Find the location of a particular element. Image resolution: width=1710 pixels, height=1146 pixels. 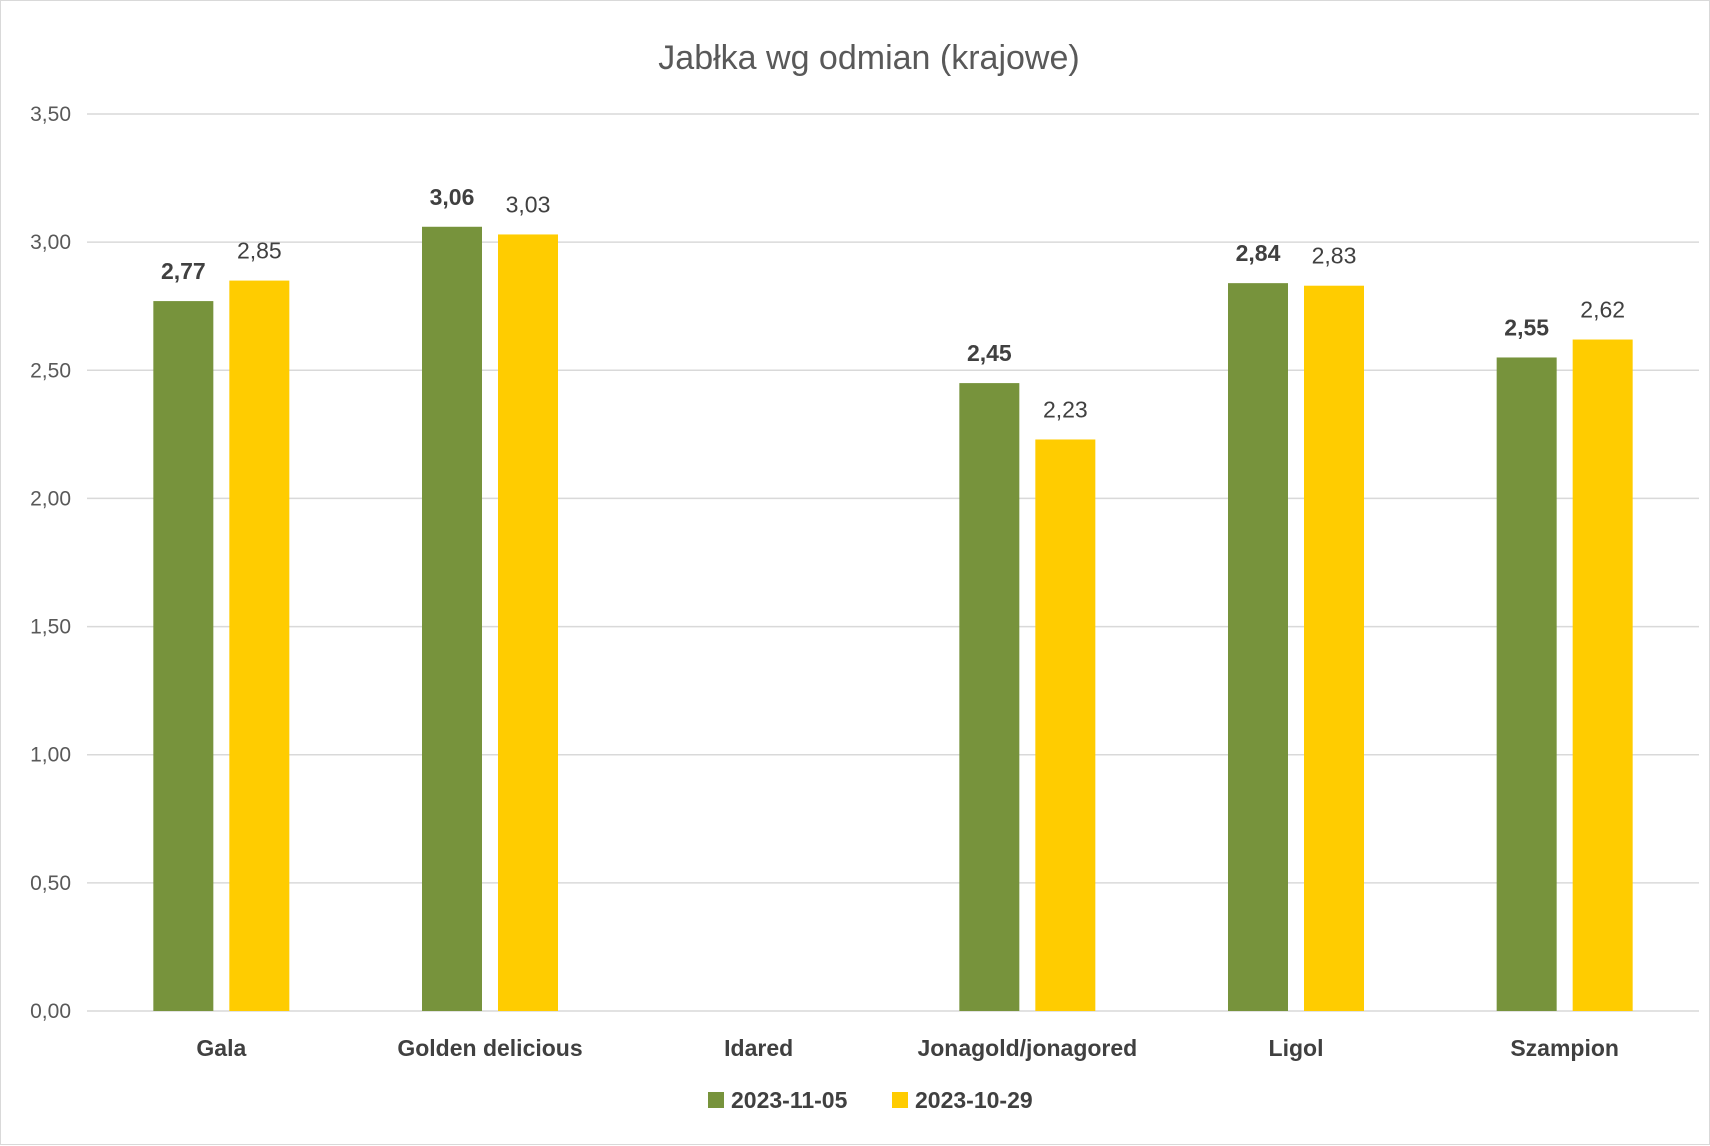

y-tick-label: 0,50 is located at coordinates (50, 883).